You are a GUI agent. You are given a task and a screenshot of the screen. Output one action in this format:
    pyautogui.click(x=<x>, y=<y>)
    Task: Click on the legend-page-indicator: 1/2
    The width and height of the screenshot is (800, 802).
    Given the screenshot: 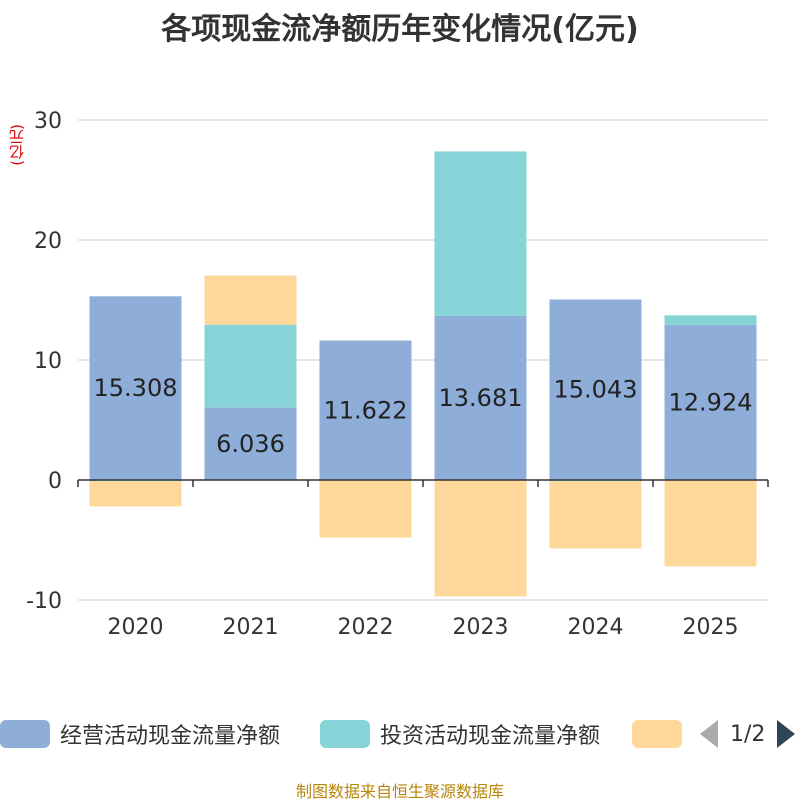 What is the action you would take?
    pyautogui.click(x=748, y=734)
    